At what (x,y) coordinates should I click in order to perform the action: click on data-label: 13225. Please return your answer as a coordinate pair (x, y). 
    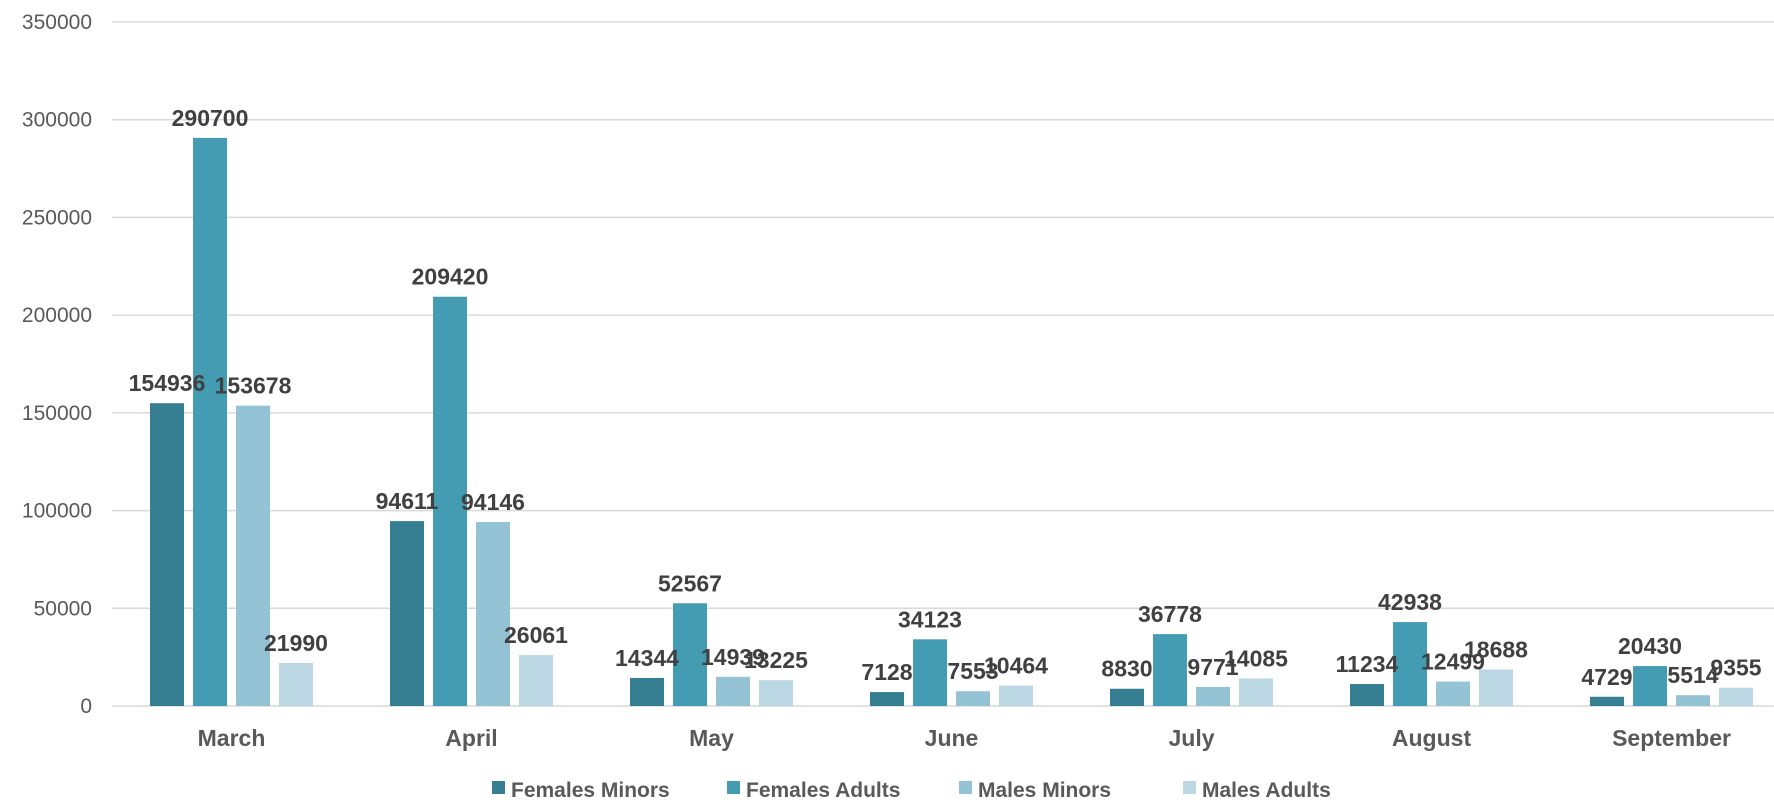
    Looking at the image, I should click on (776, 660).